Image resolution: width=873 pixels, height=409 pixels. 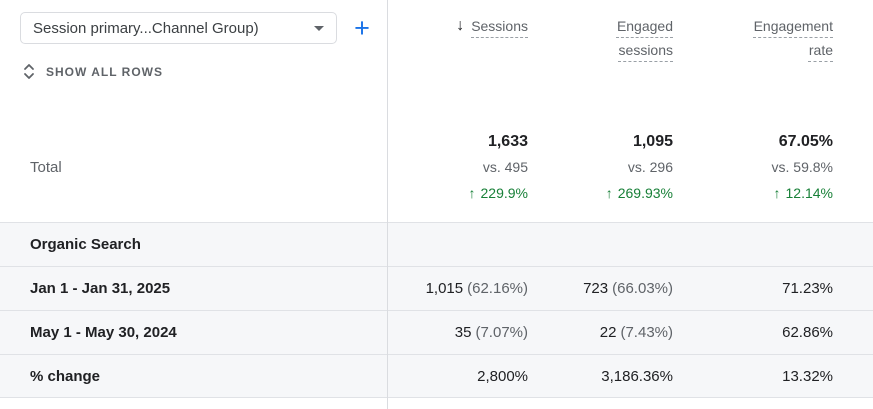 I want to click on metric-value: 1,633, so click(x=507, y=141).